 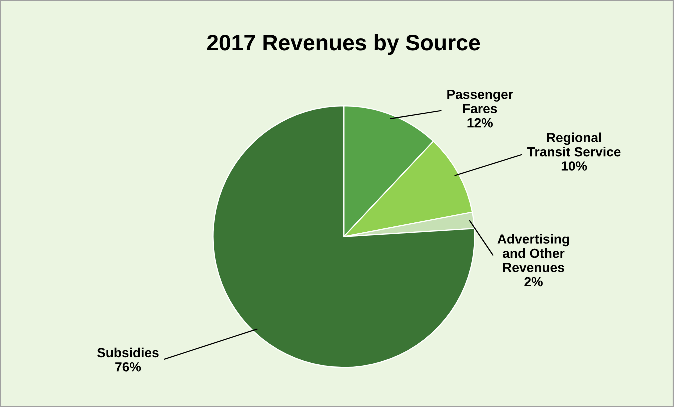 What do you see at coordinates (129, 367) in the screenshot?
I see `data-label: 76%` at bounding box center [129, 367].